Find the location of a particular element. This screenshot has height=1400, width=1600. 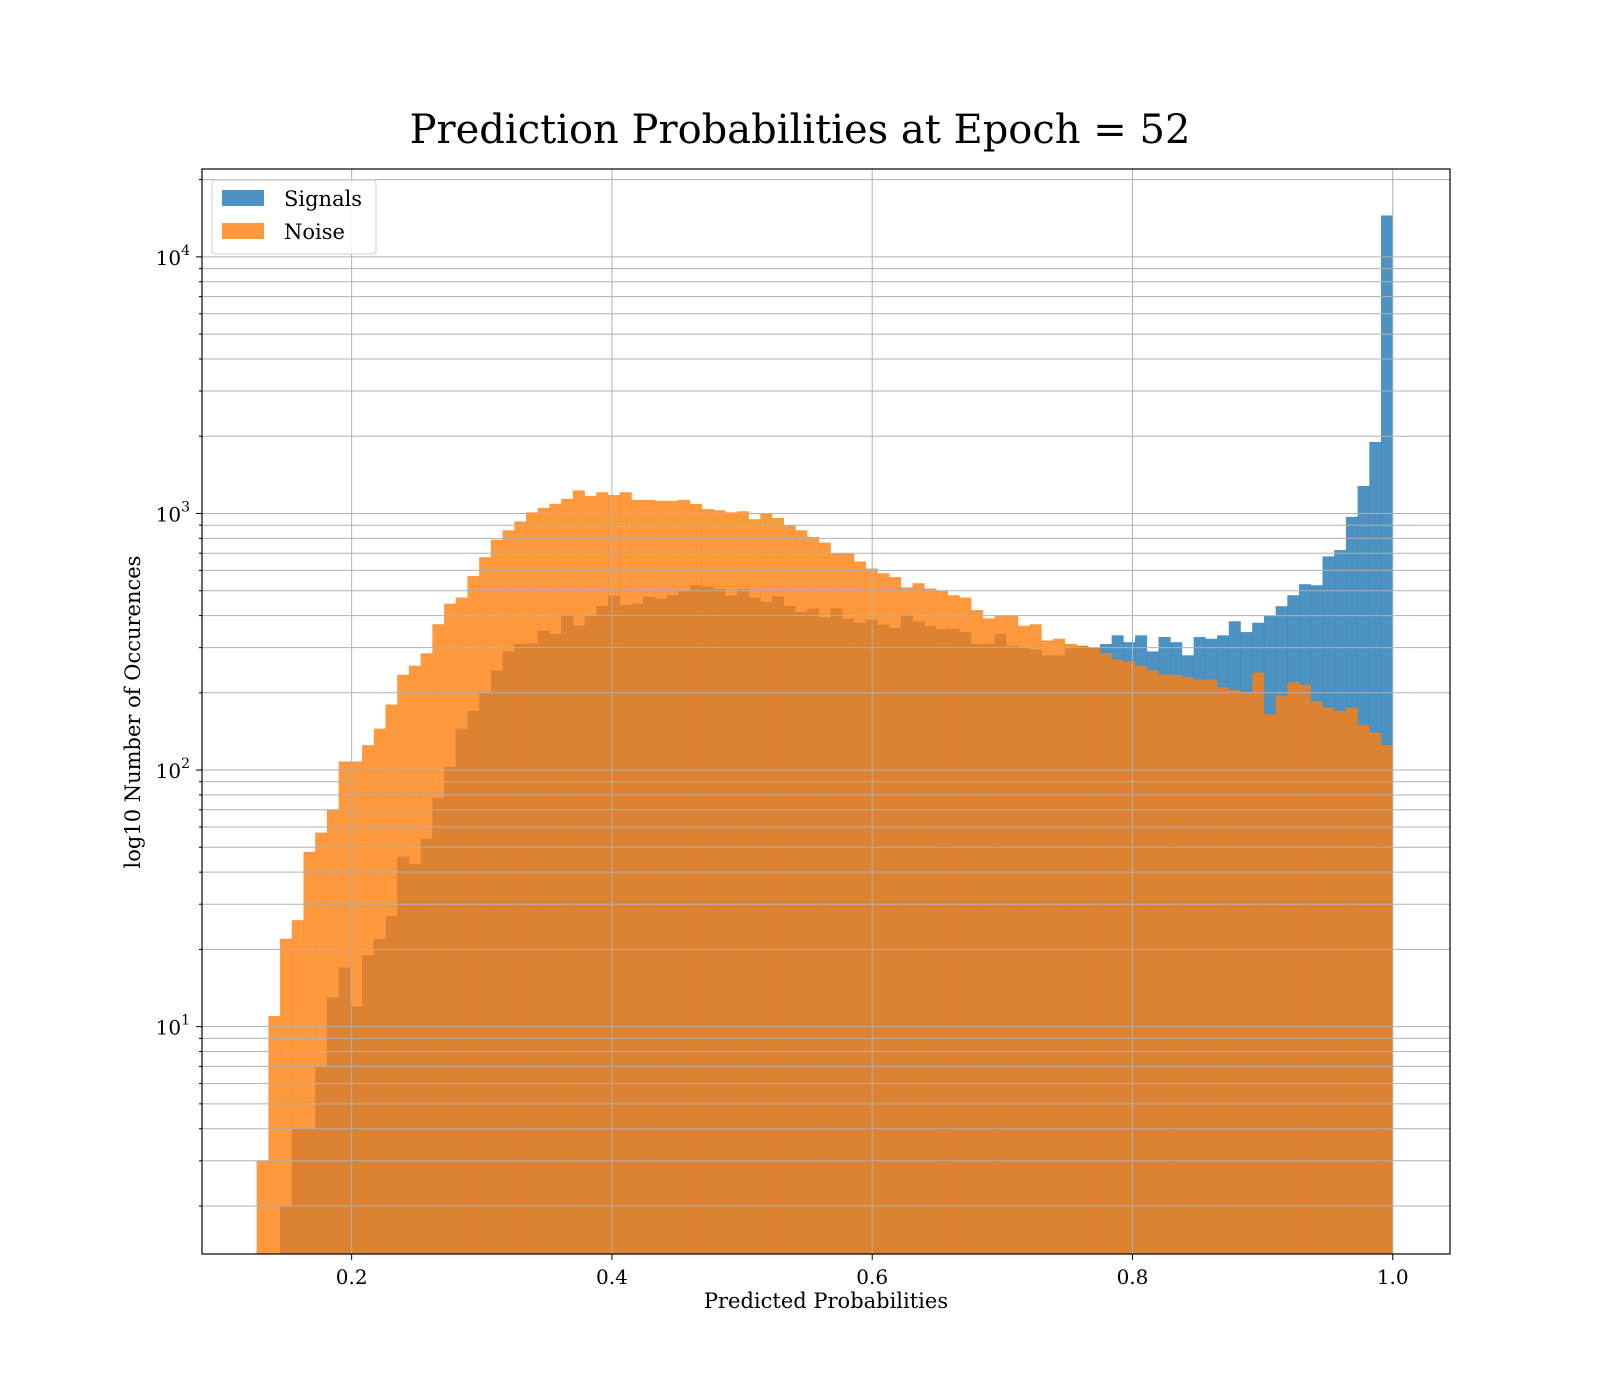

x-tick-label: 0.2 is located at coordinates (352, 1277).